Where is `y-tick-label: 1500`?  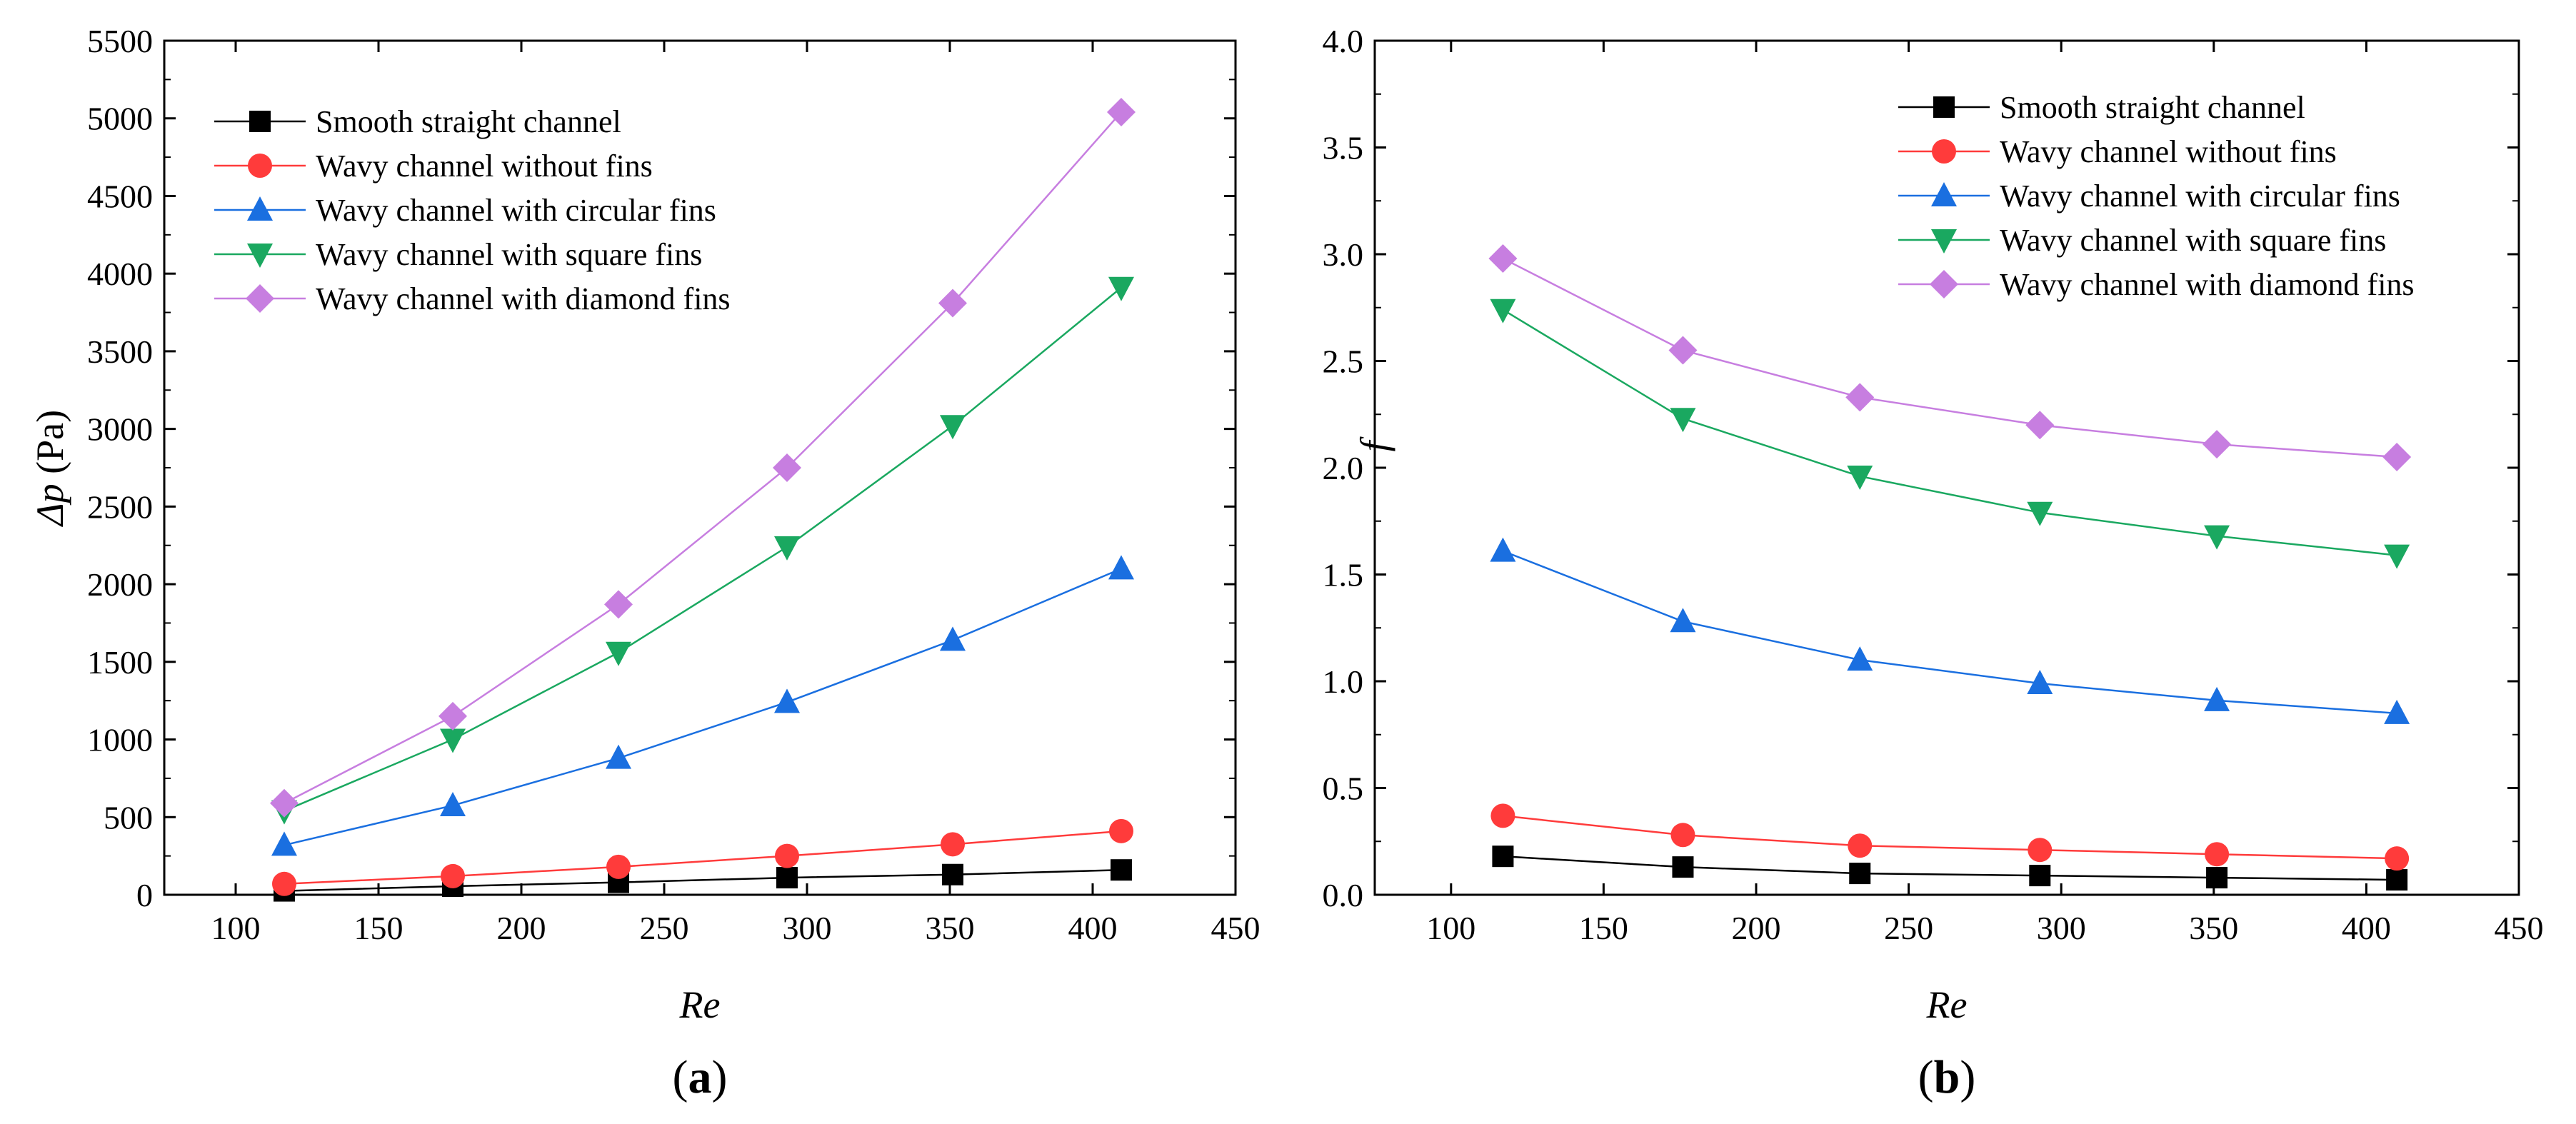
y-tick-label: 1500 is located at coordinates (120, 662).